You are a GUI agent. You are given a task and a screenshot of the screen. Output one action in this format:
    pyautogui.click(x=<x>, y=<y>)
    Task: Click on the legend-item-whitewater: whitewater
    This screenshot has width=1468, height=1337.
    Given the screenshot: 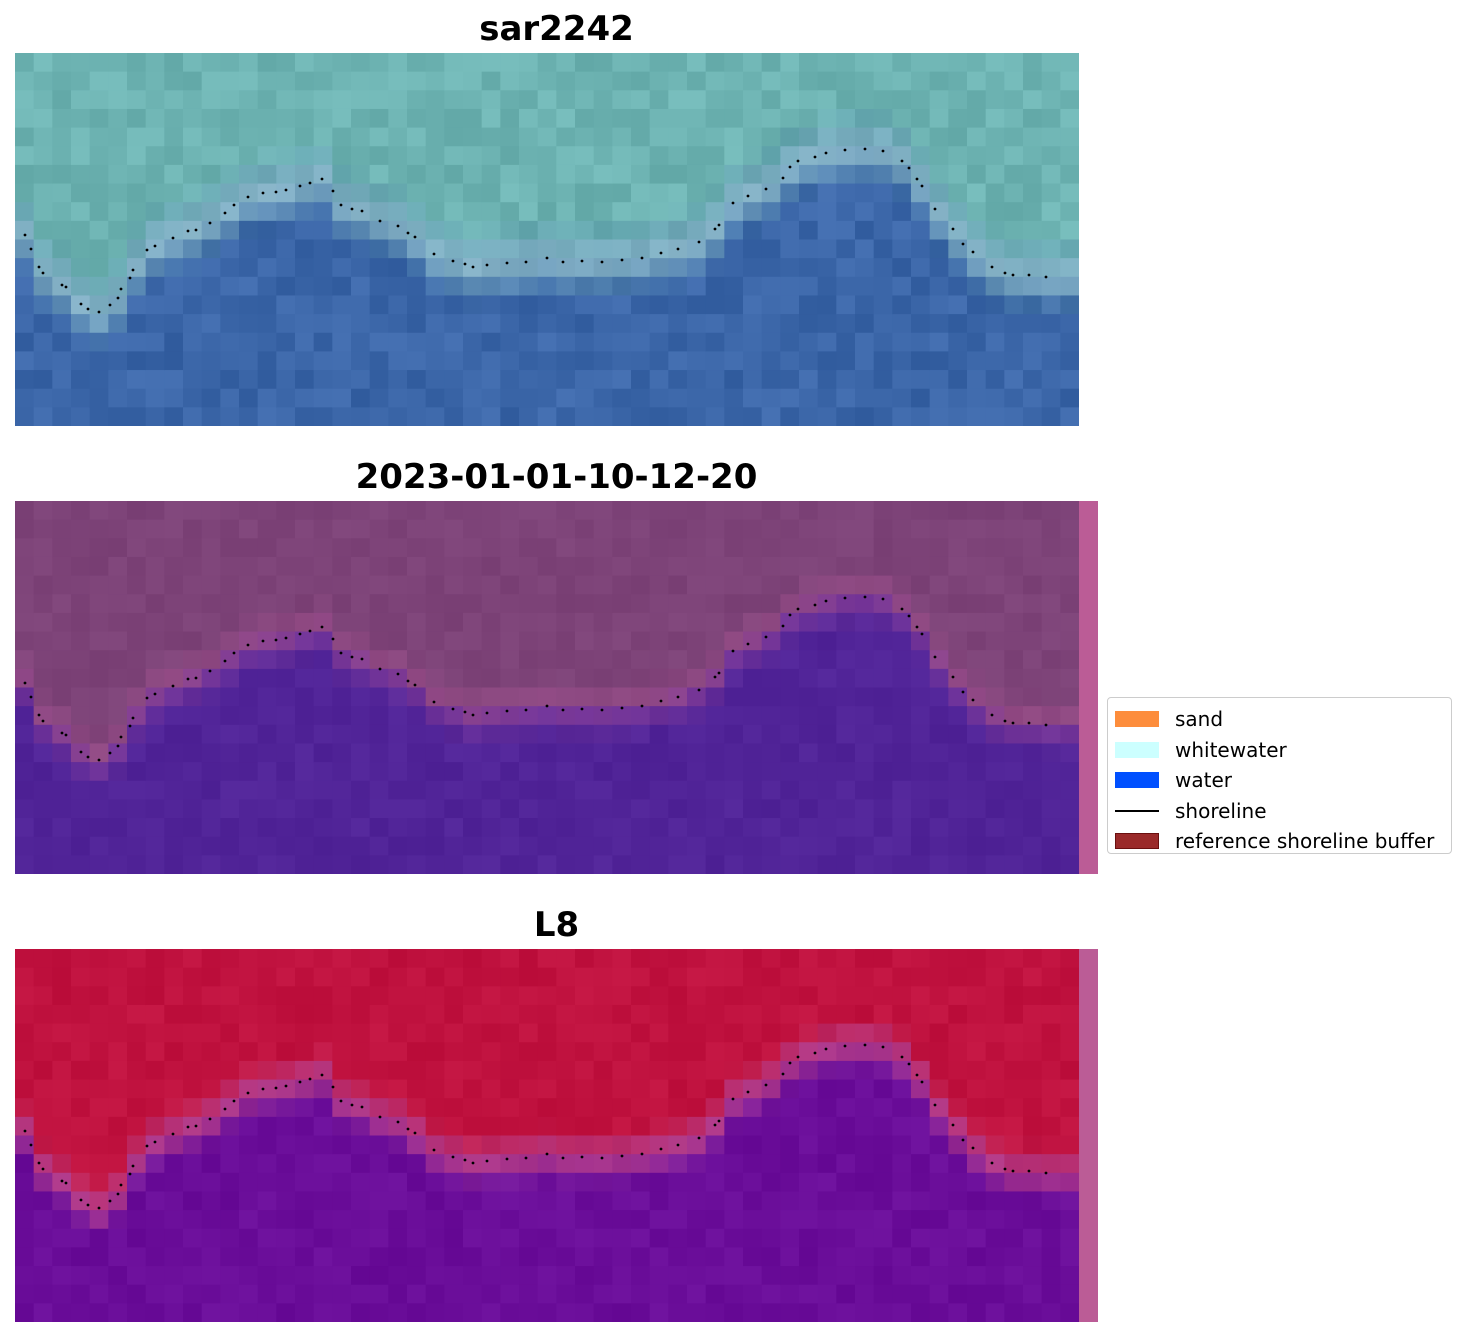 What is the action you would take?
    pyautogui.click(x=1279, y=750)
    